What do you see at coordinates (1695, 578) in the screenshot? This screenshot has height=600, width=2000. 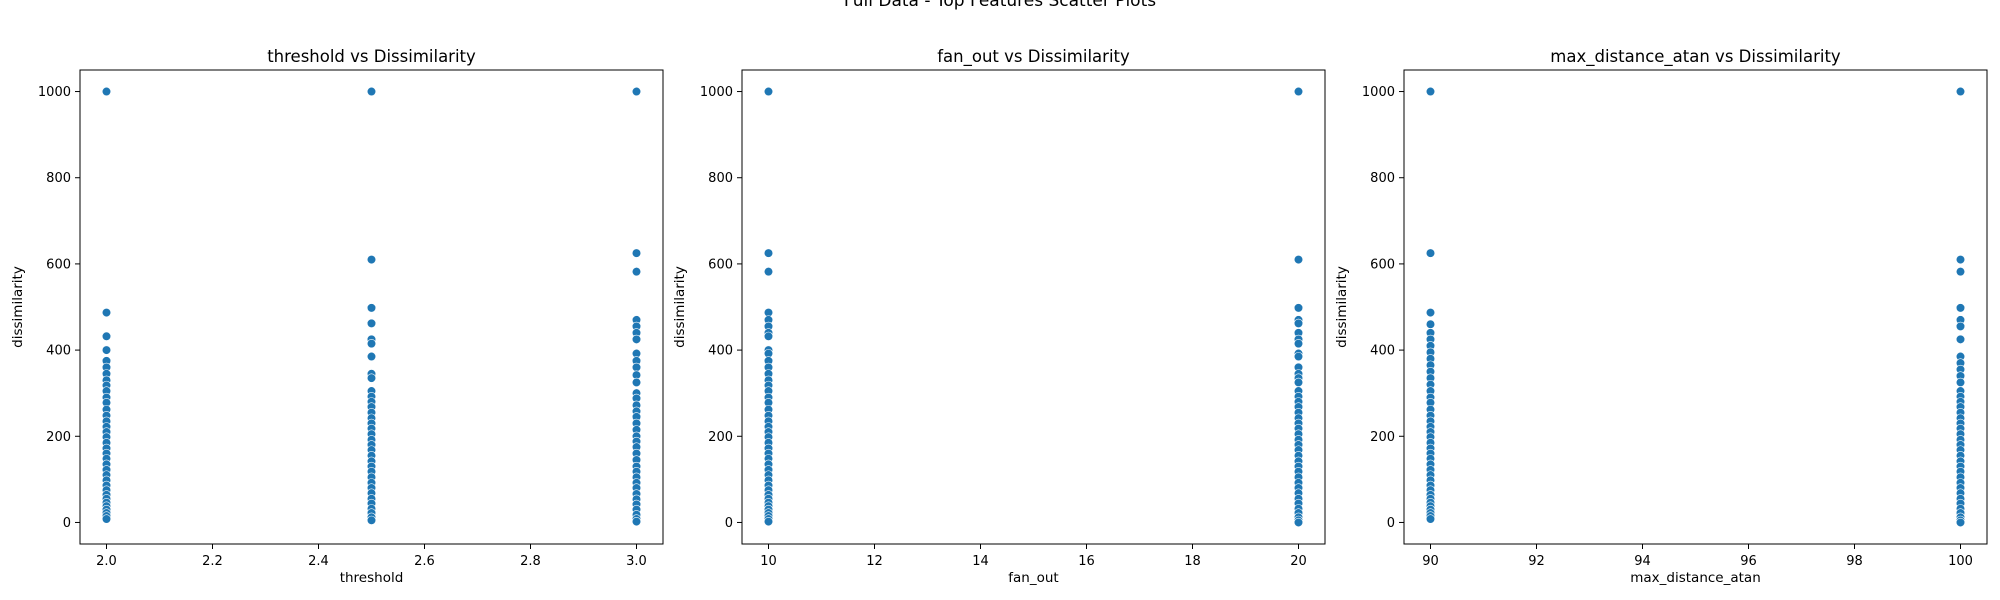 I see `x-axis-label: max_distance_atan` at bounding box center [1695, 578].